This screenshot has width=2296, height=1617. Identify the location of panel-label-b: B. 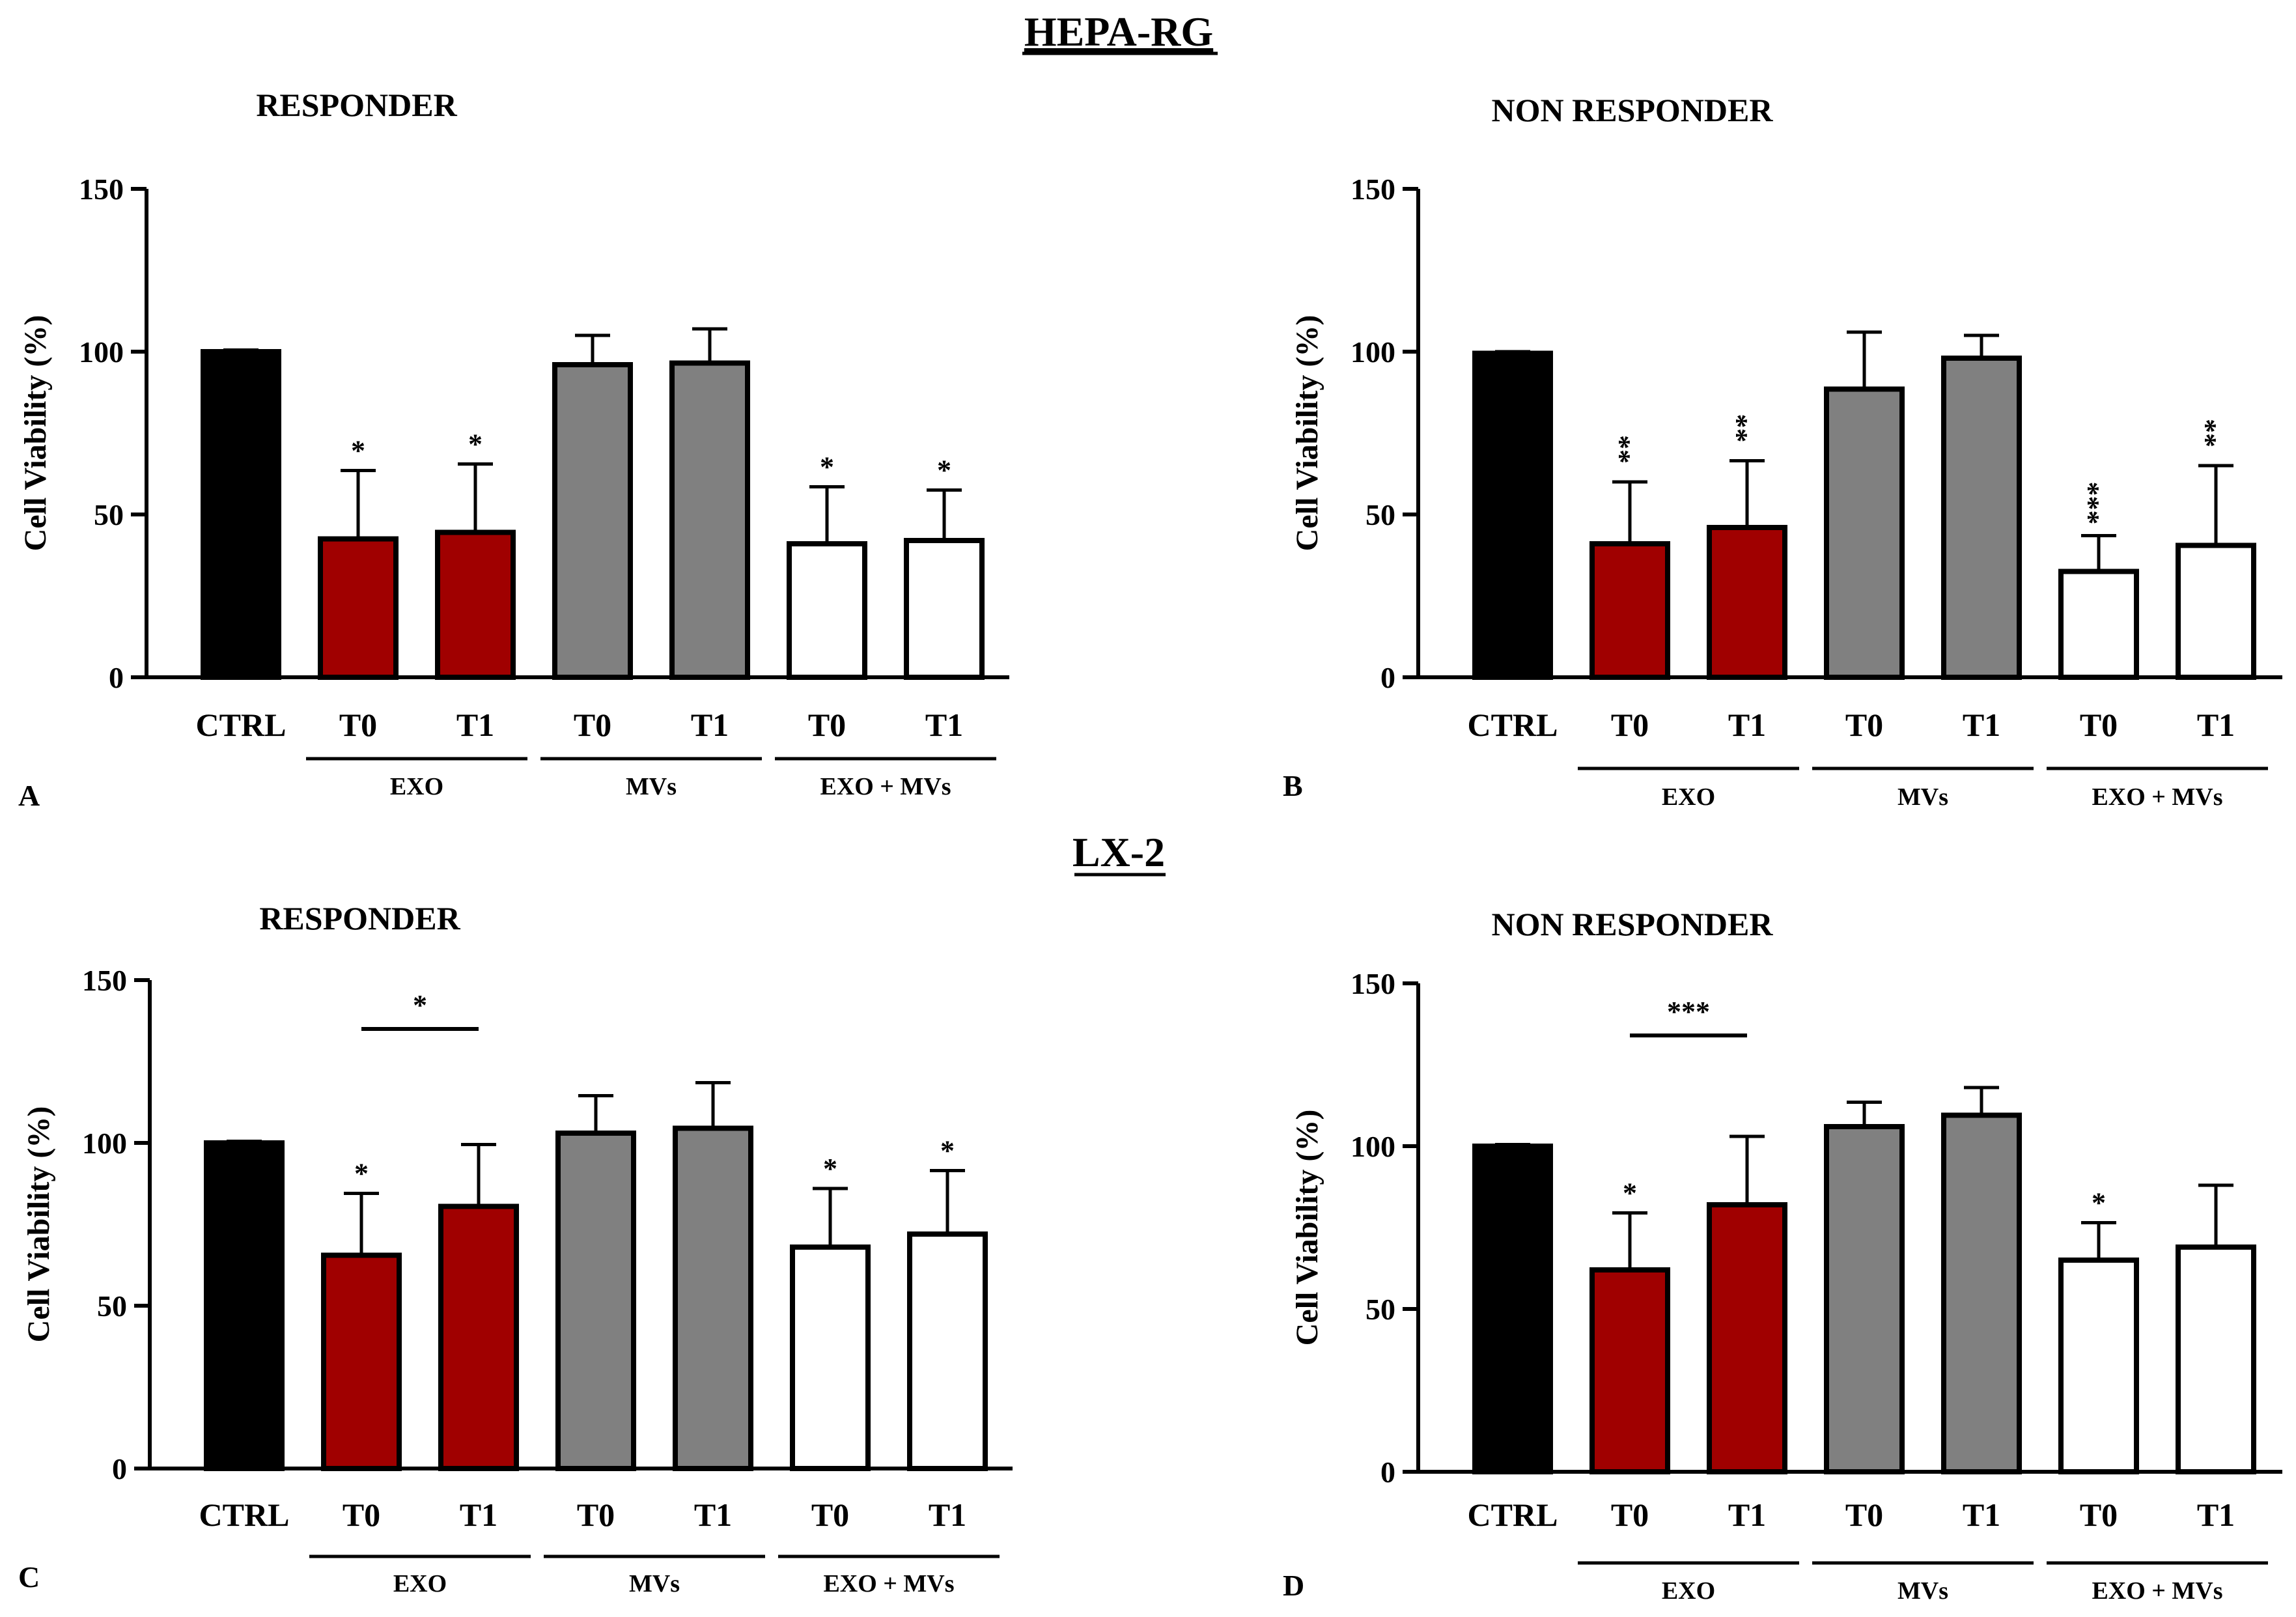
(1293, 785).